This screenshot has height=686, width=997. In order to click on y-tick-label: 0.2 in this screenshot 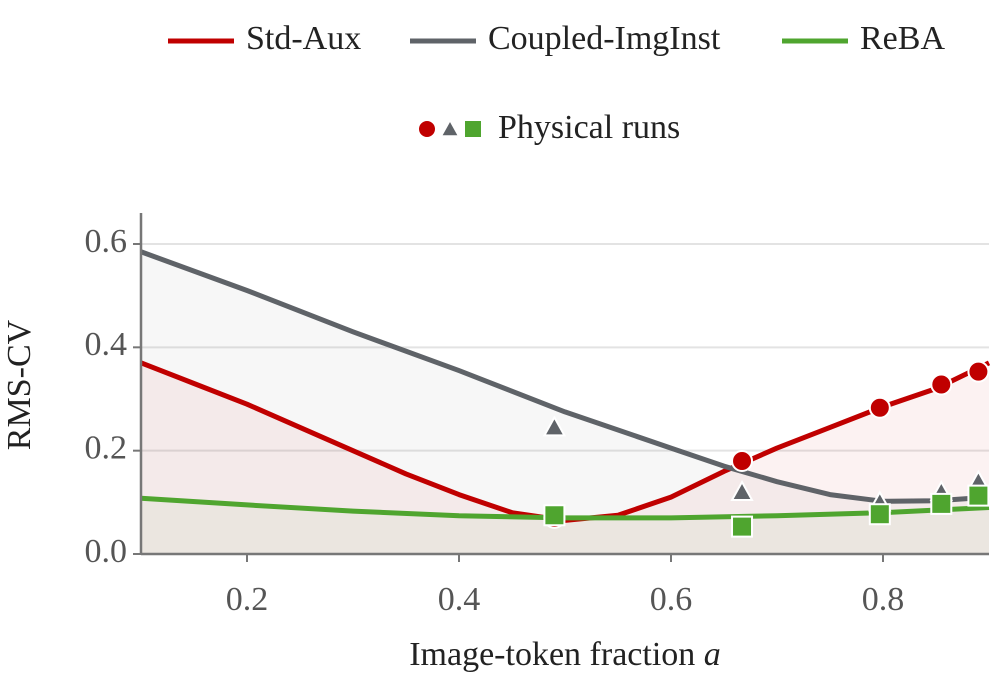, I will do `click(106, 447)`.